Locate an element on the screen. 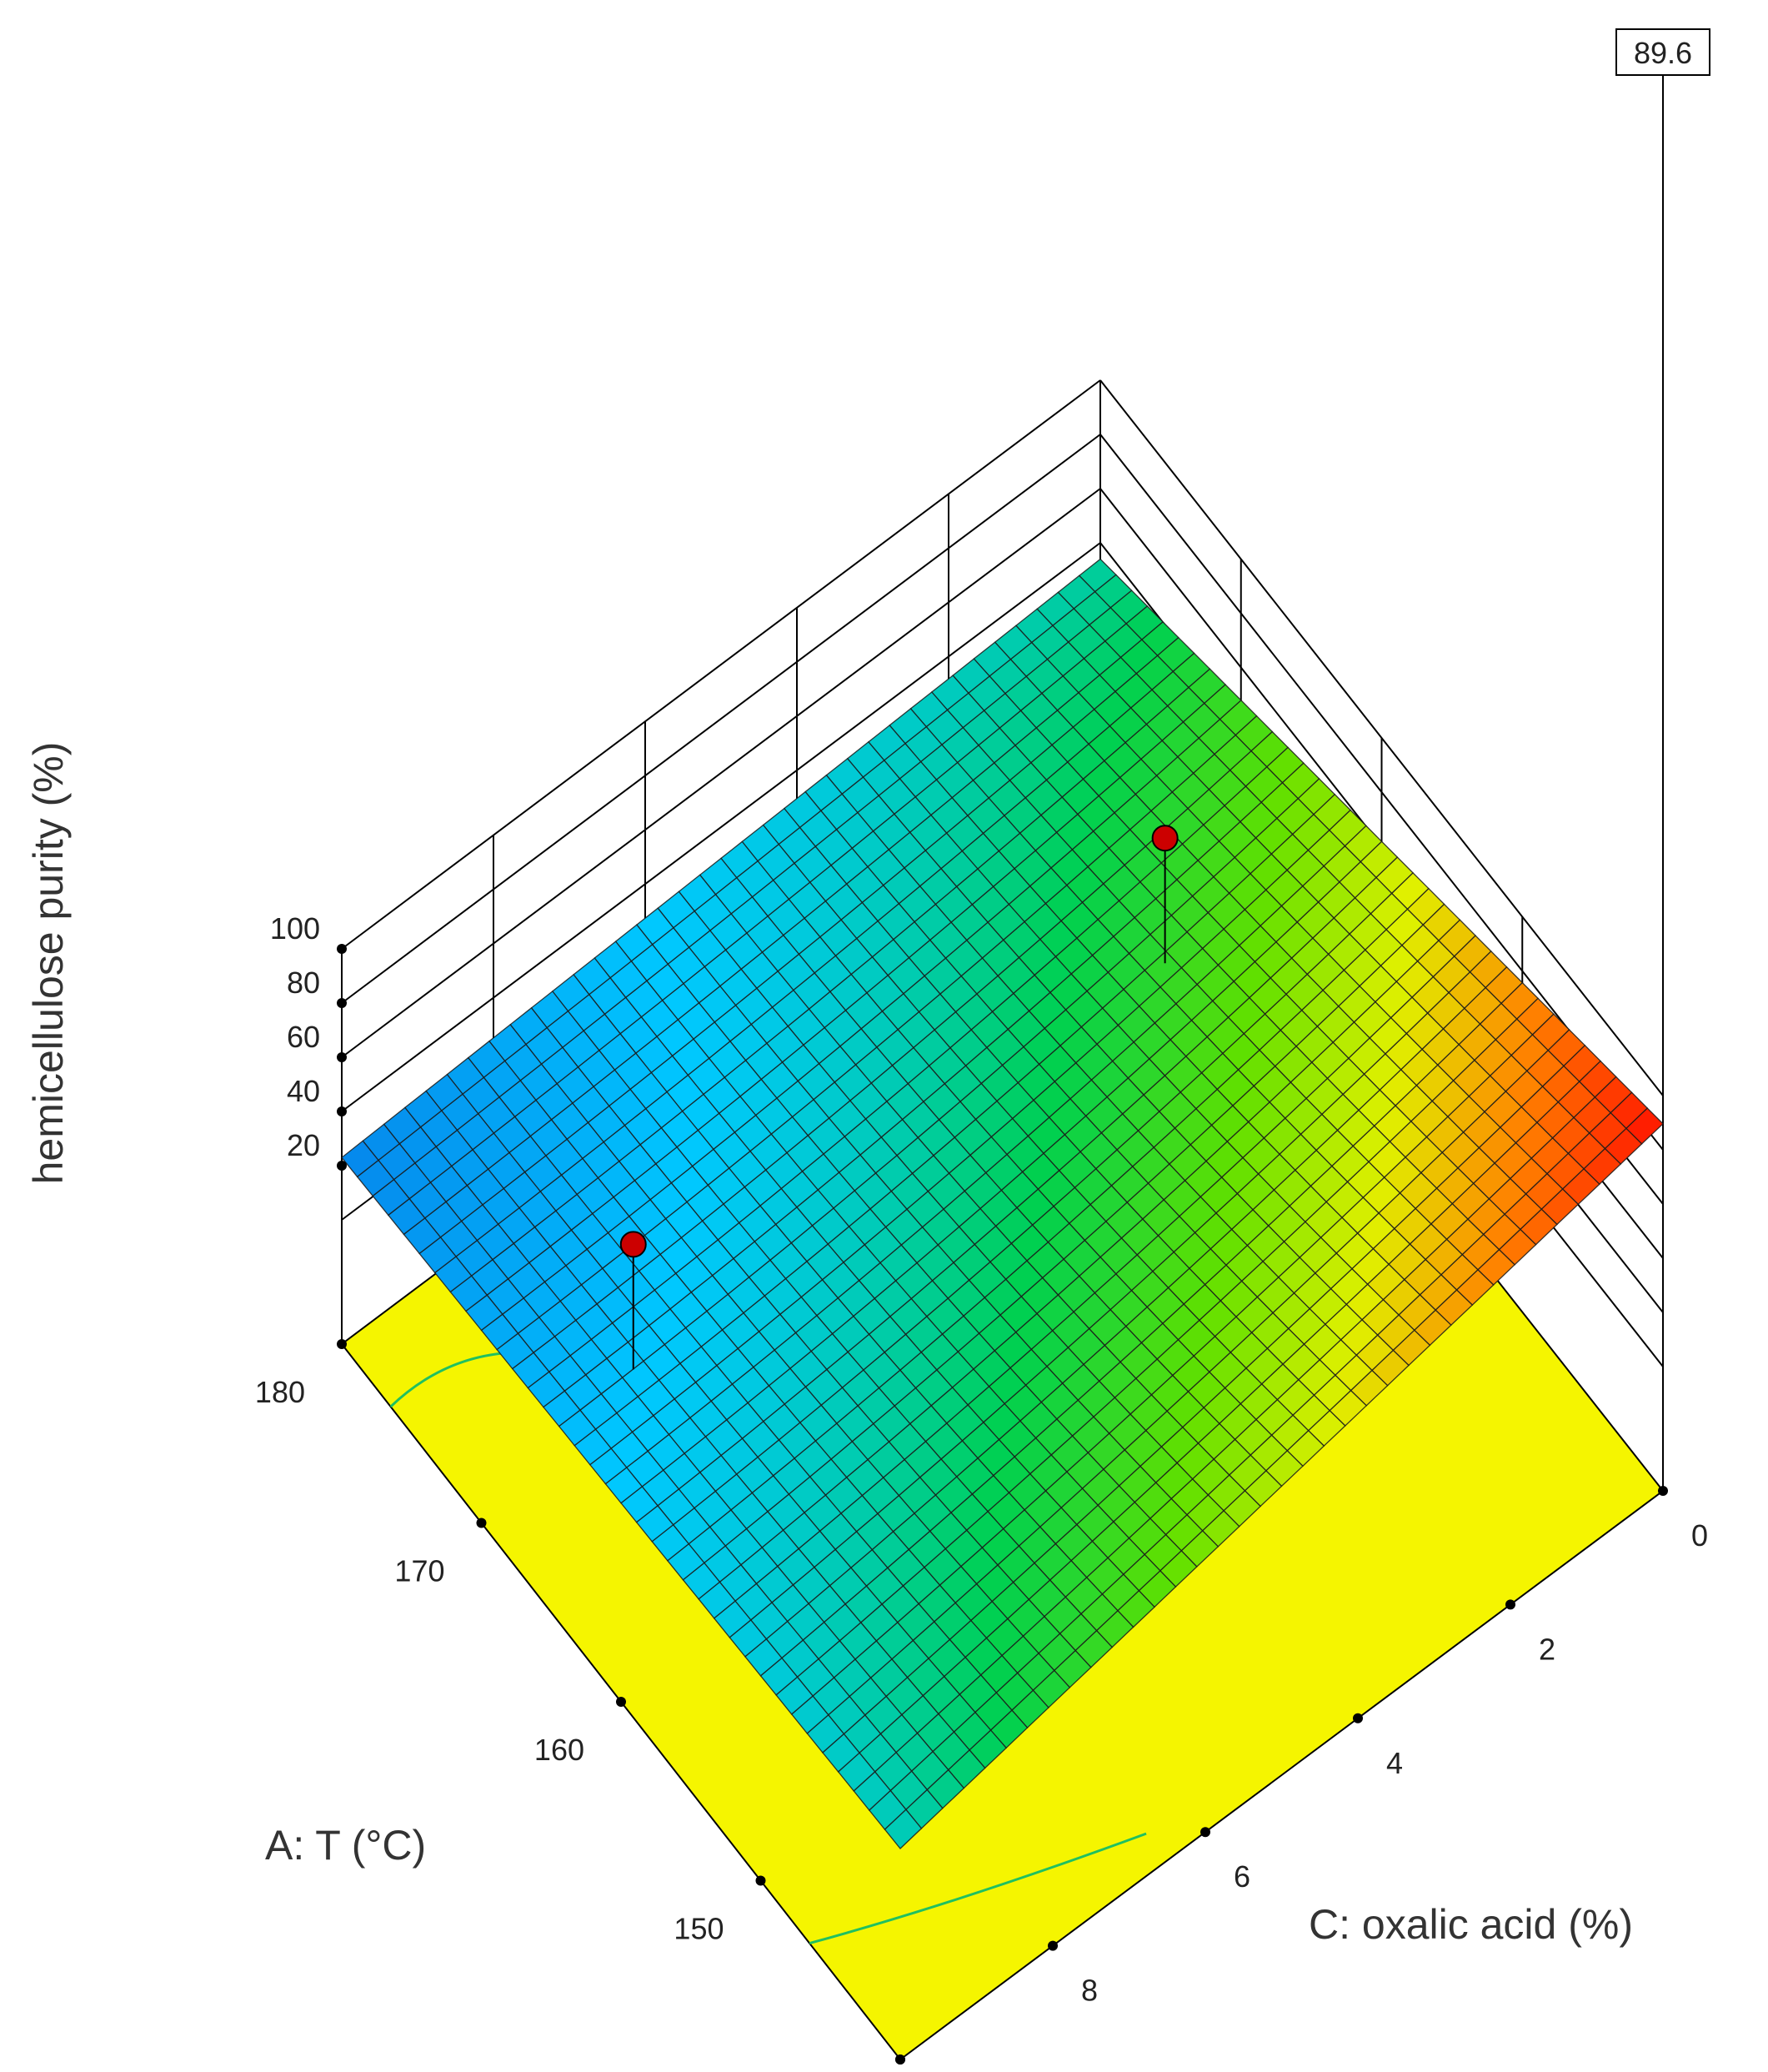  y-tick-label: 0 is located at coordinates (1699, 1535).